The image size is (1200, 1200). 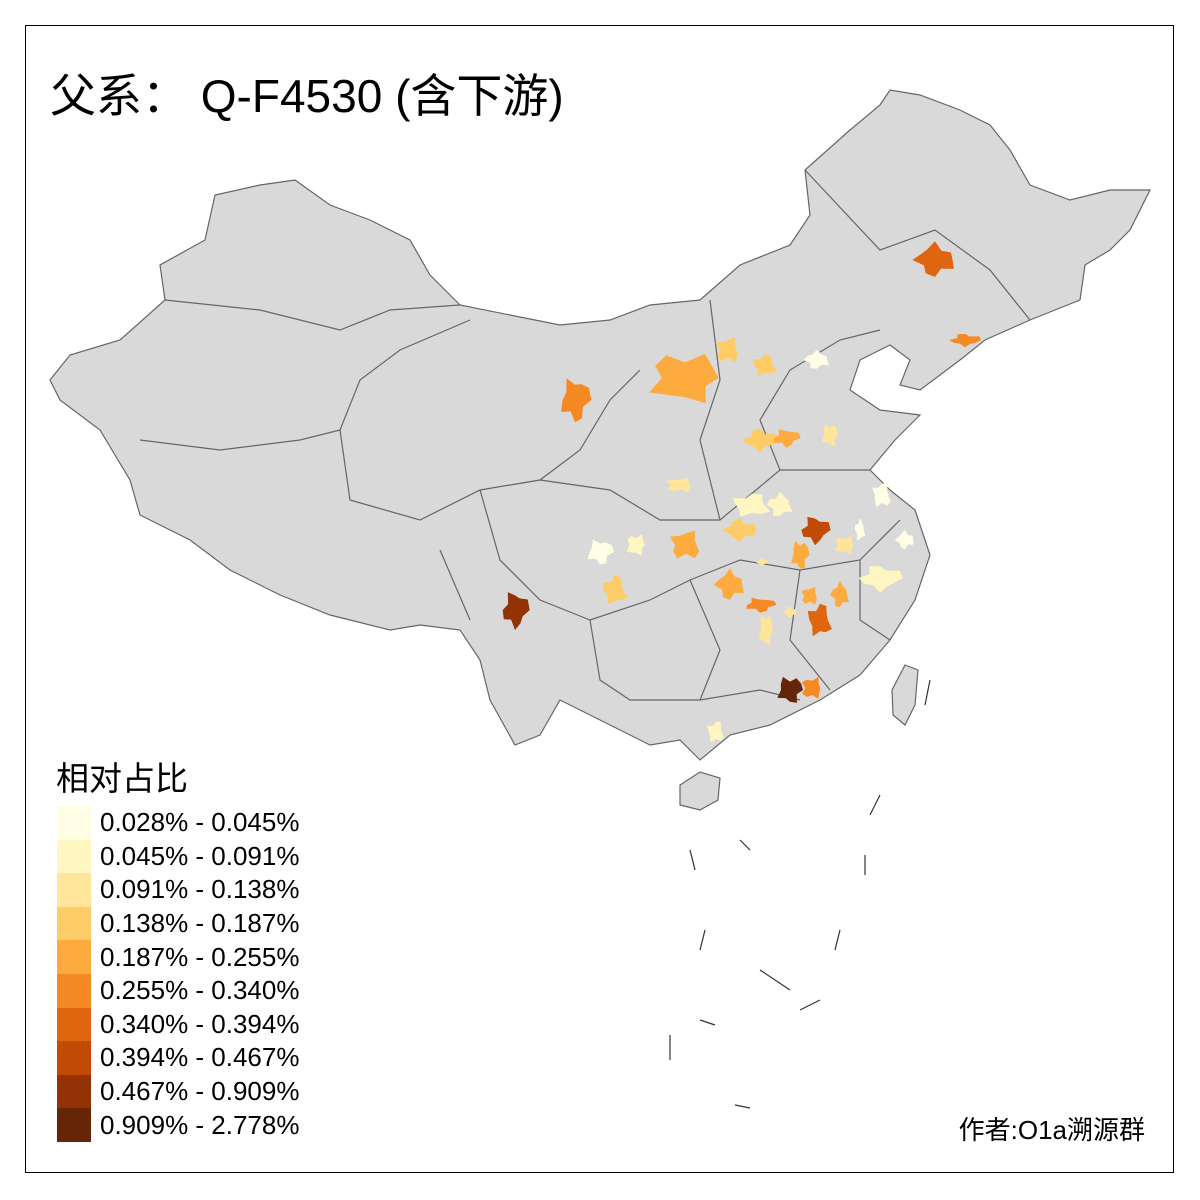 What do you see at coordinates (200, 822) in the screenshot?
I see `legend-label: 0.028% - 0.045%` at bounding box center [200, 822].